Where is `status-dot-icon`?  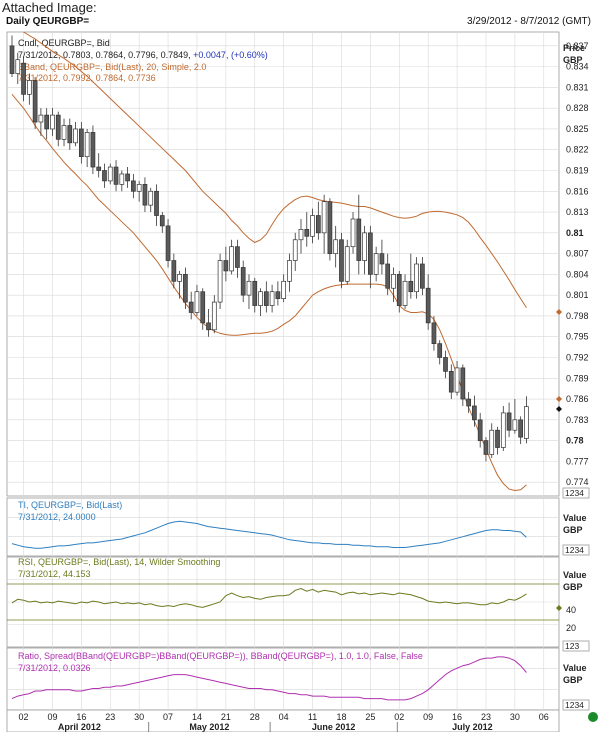
status-dot-icon is located at coordinates (593, 717).